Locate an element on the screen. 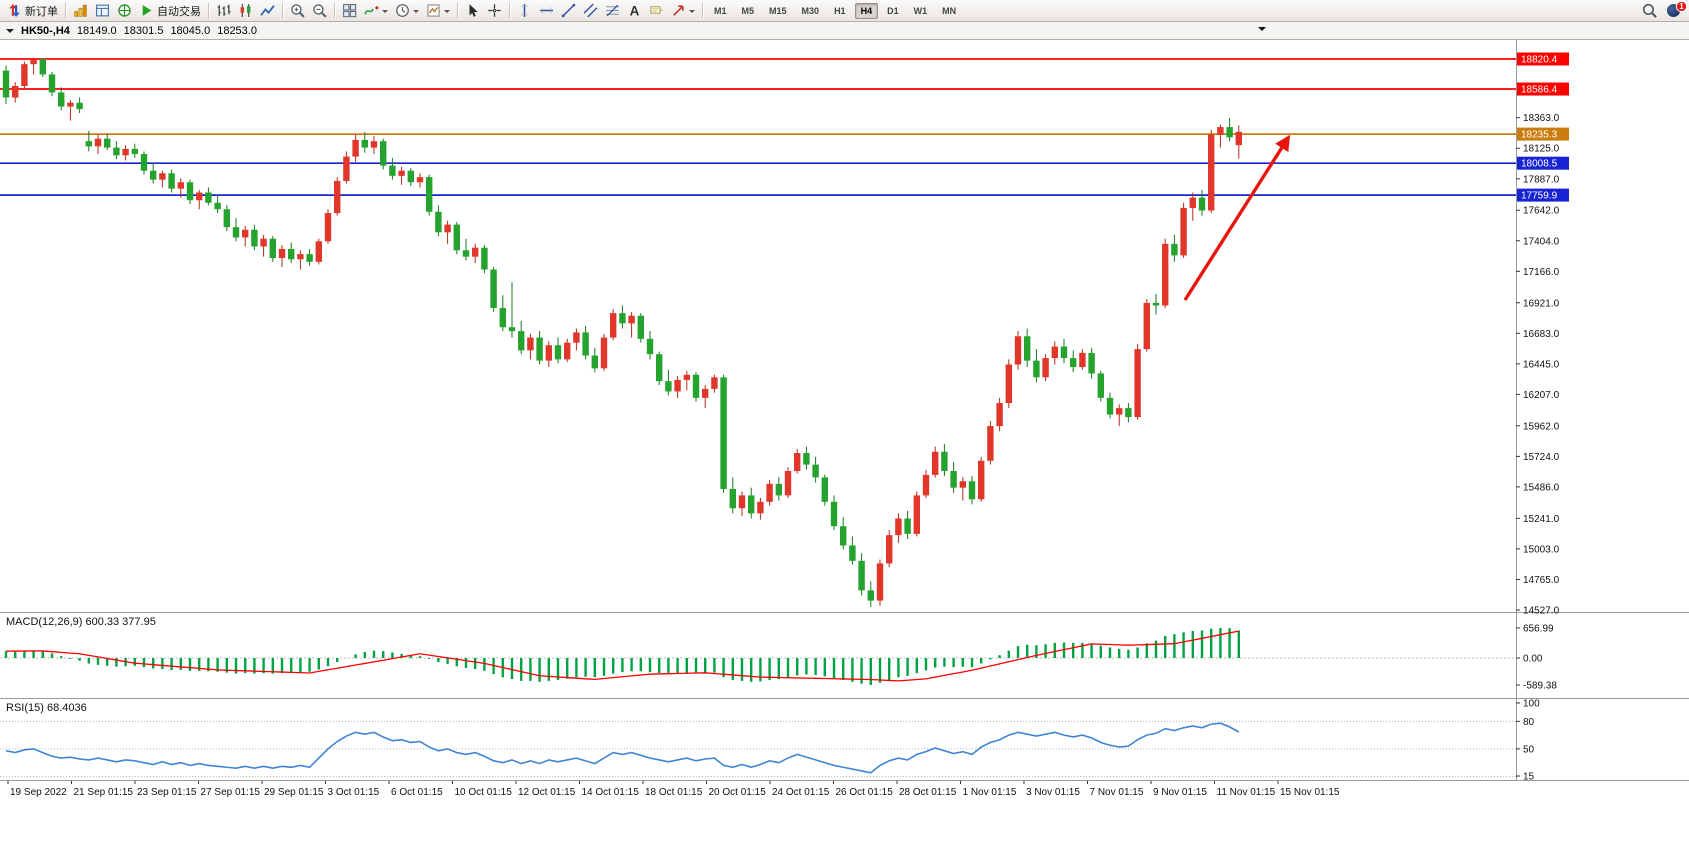 The width and height of the screenshot is (1689, 864). fibonacci-icon is located at coordinates (612, 10).